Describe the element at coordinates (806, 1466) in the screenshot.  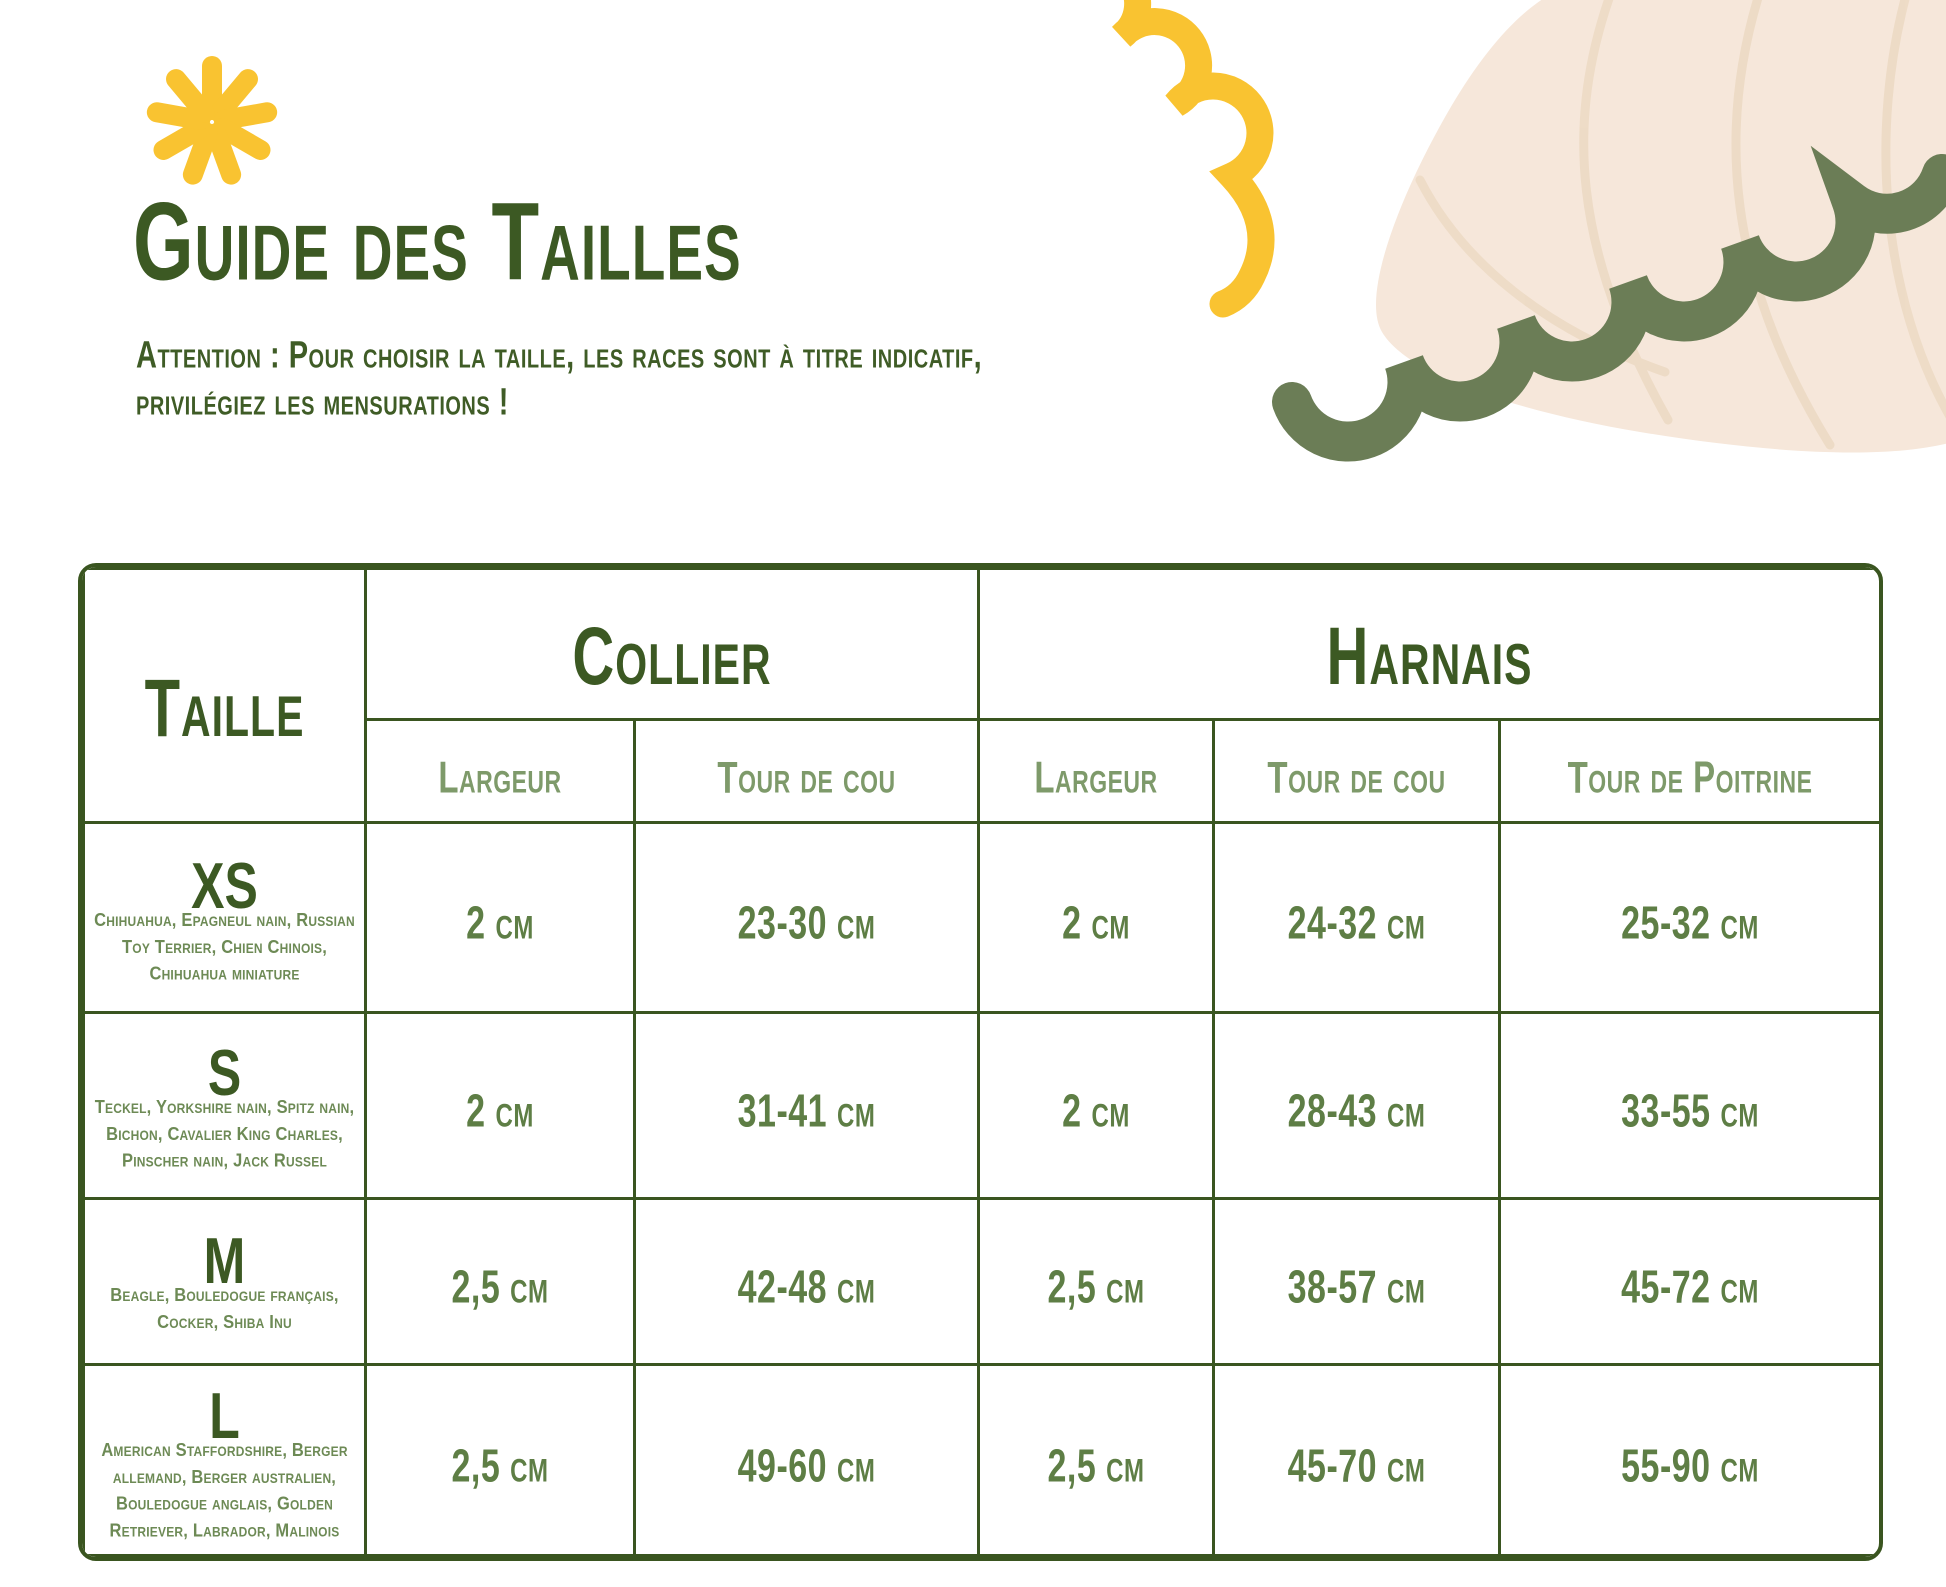
I see `l-collier-tour-de-cou-value: 49-60 cm` at that location.